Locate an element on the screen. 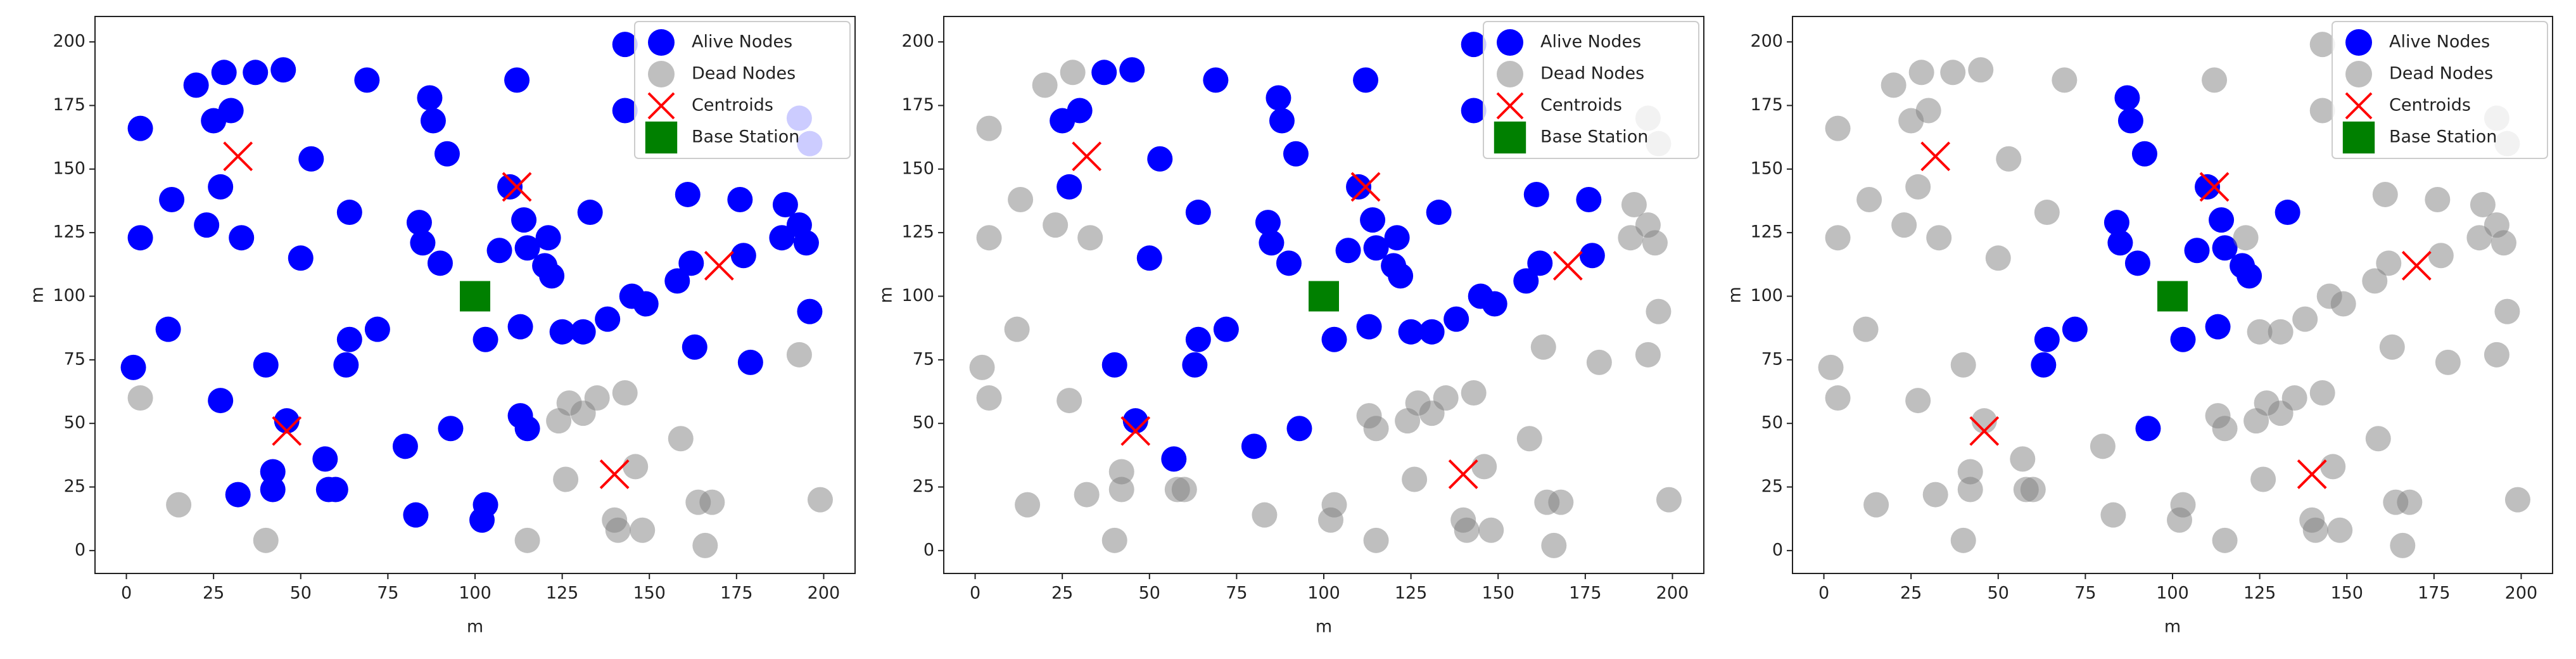 The image size is (2576, 659). x-tick-label: 200 is located at coordinates (825, 593).